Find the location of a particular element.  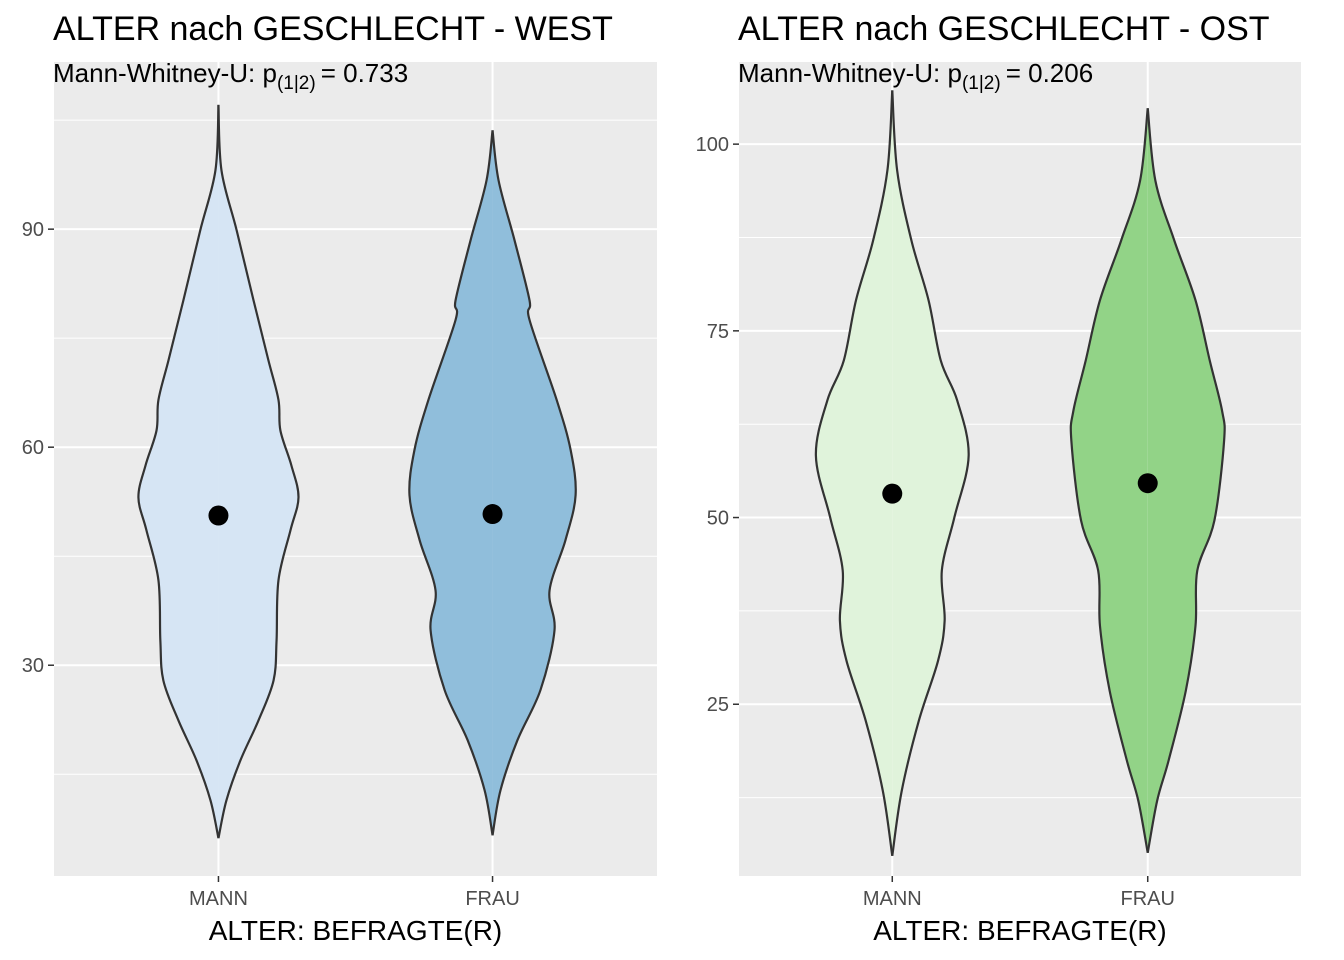

subtitle-rest: = 0.206 is located at coordinates (1049, 73).